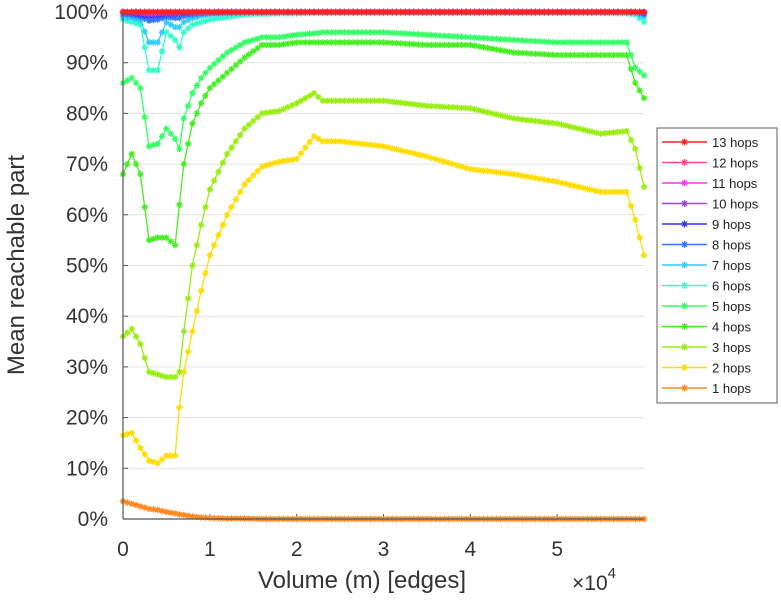  What do you see at coordinates (87, 316) in the screenshot?
I see `y-tick-label: 40%` at bounding box center [87, 316].